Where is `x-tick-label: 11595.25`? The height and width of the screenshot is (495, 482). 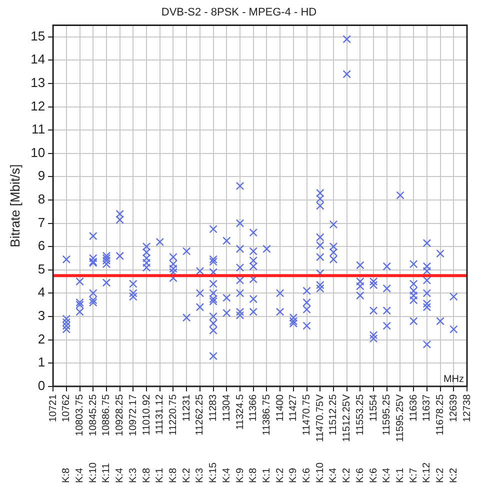 x-tick-label: 11595.25 is located at coordinates (387, 415).